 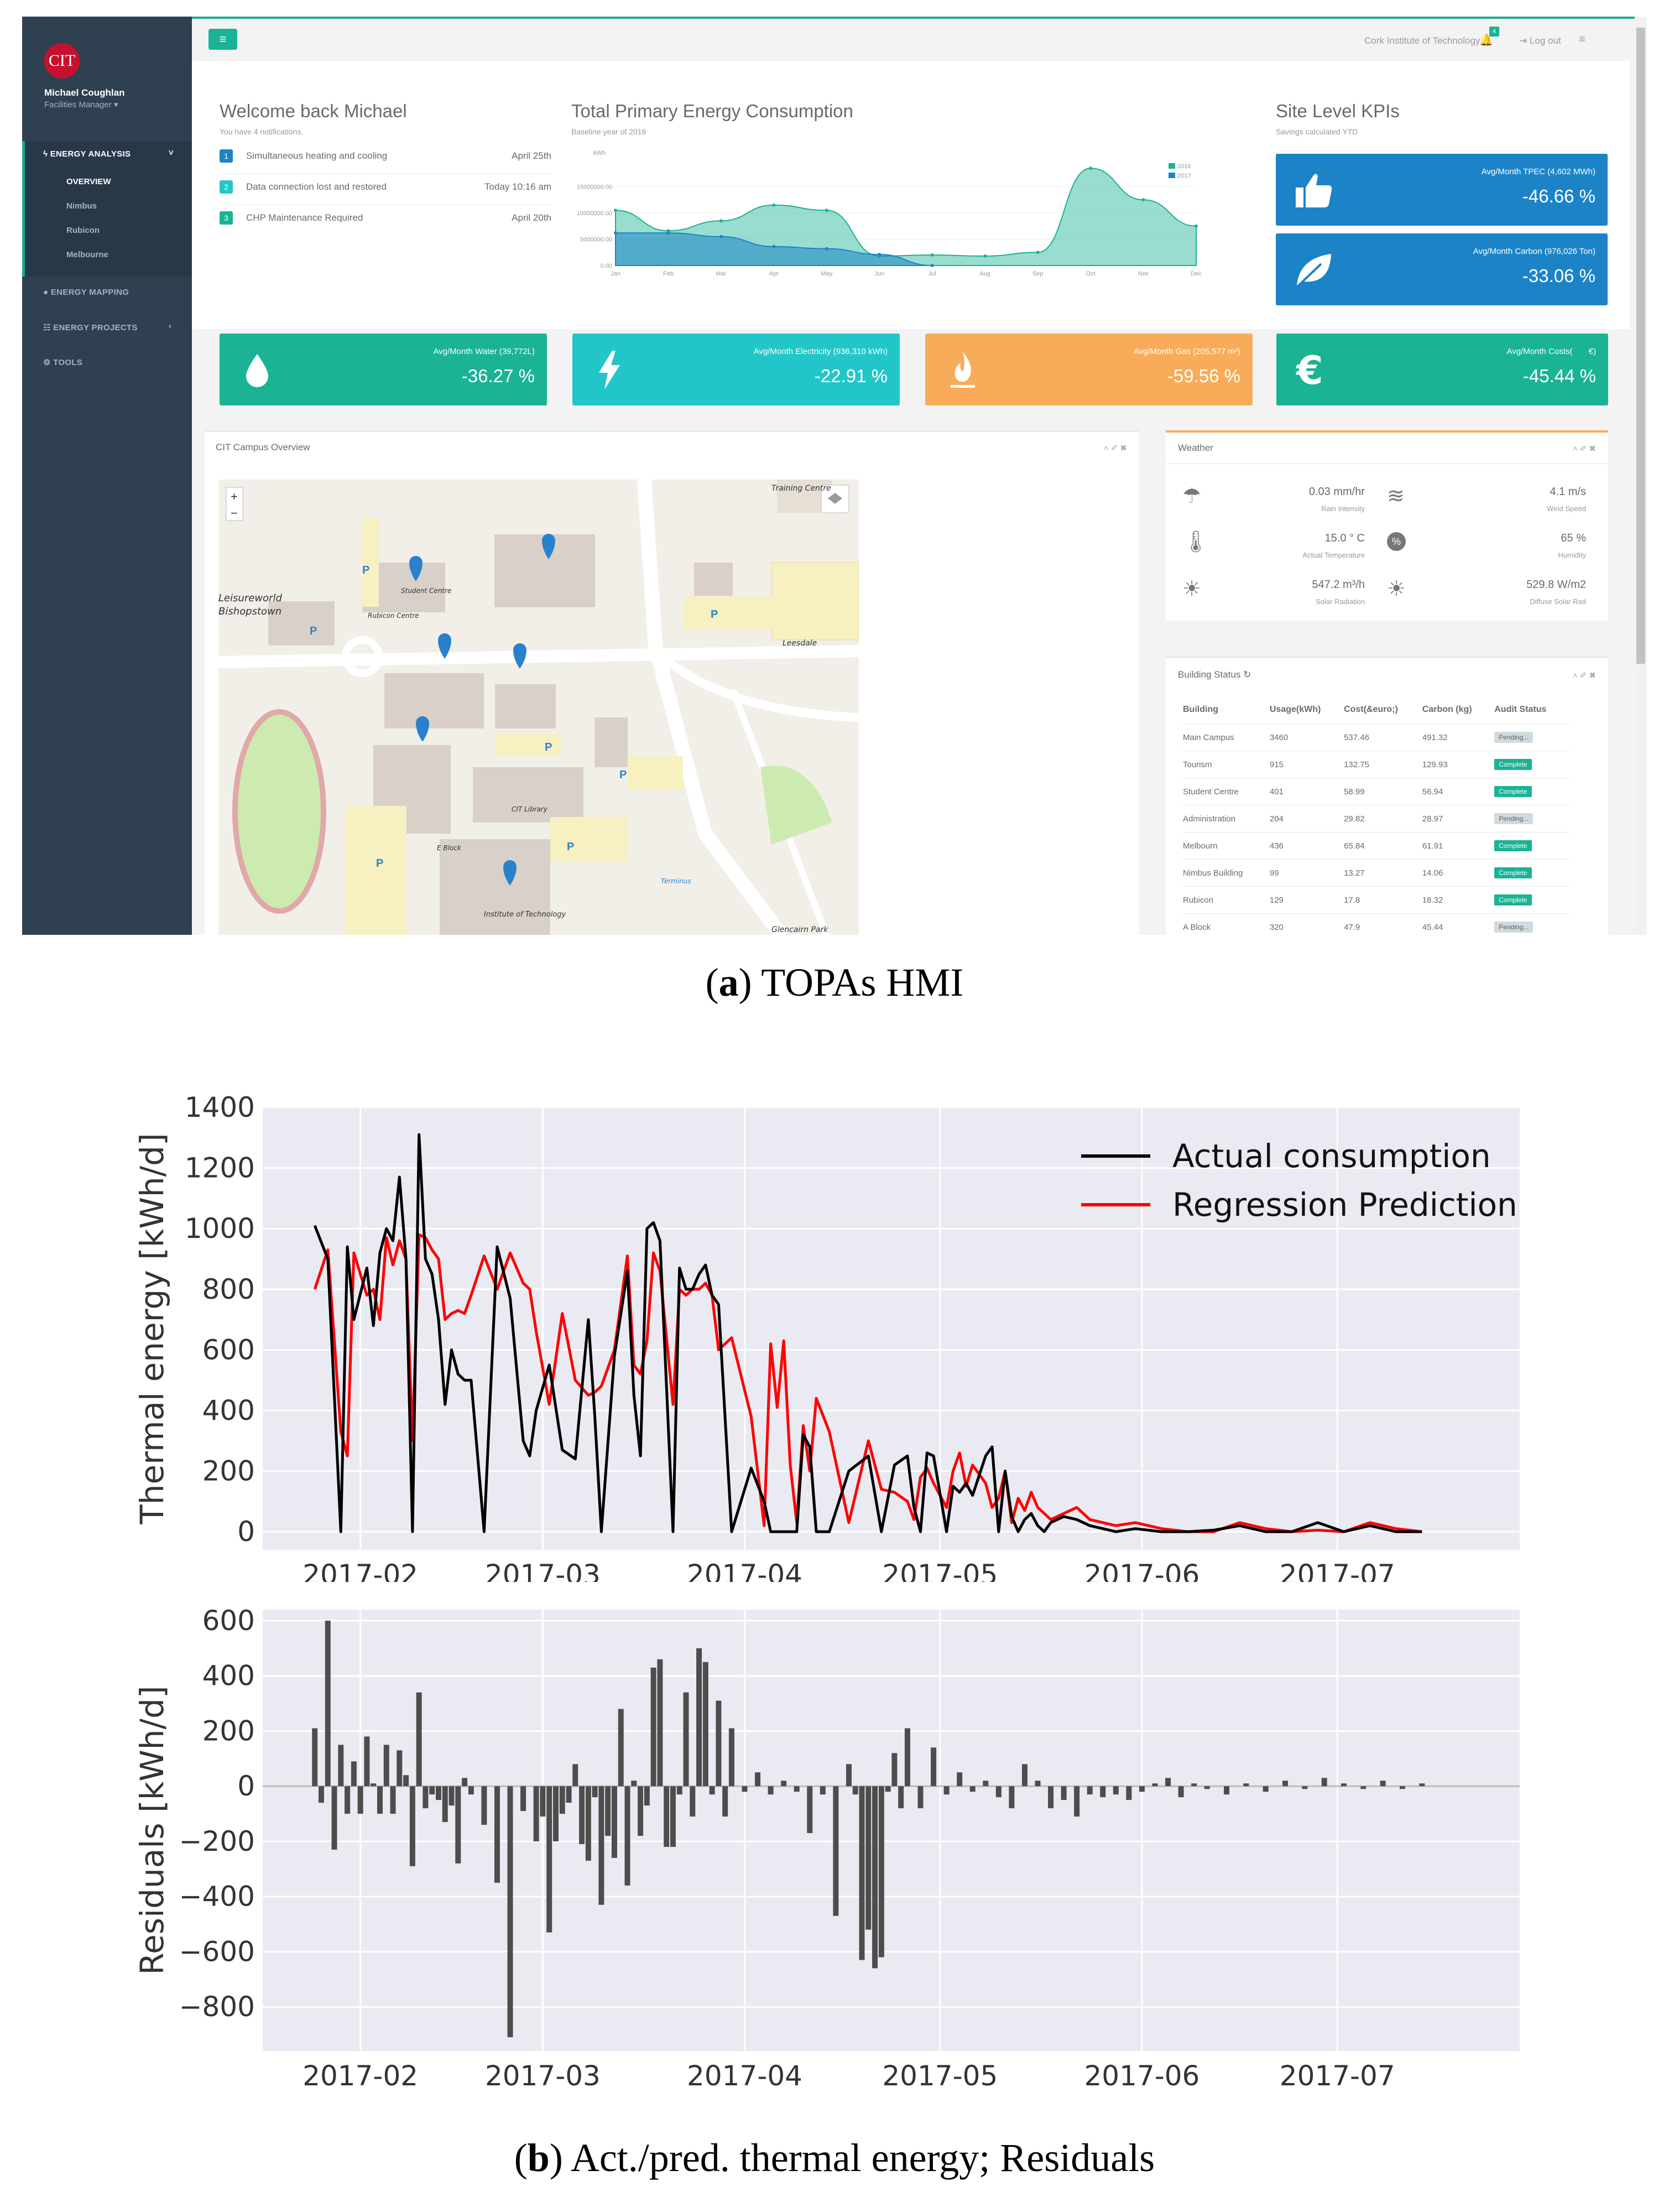 What do you see at coordinates (1306, 873) in the screenshot?
I see `table-cell: 99` at bounding box center [1306, 873].